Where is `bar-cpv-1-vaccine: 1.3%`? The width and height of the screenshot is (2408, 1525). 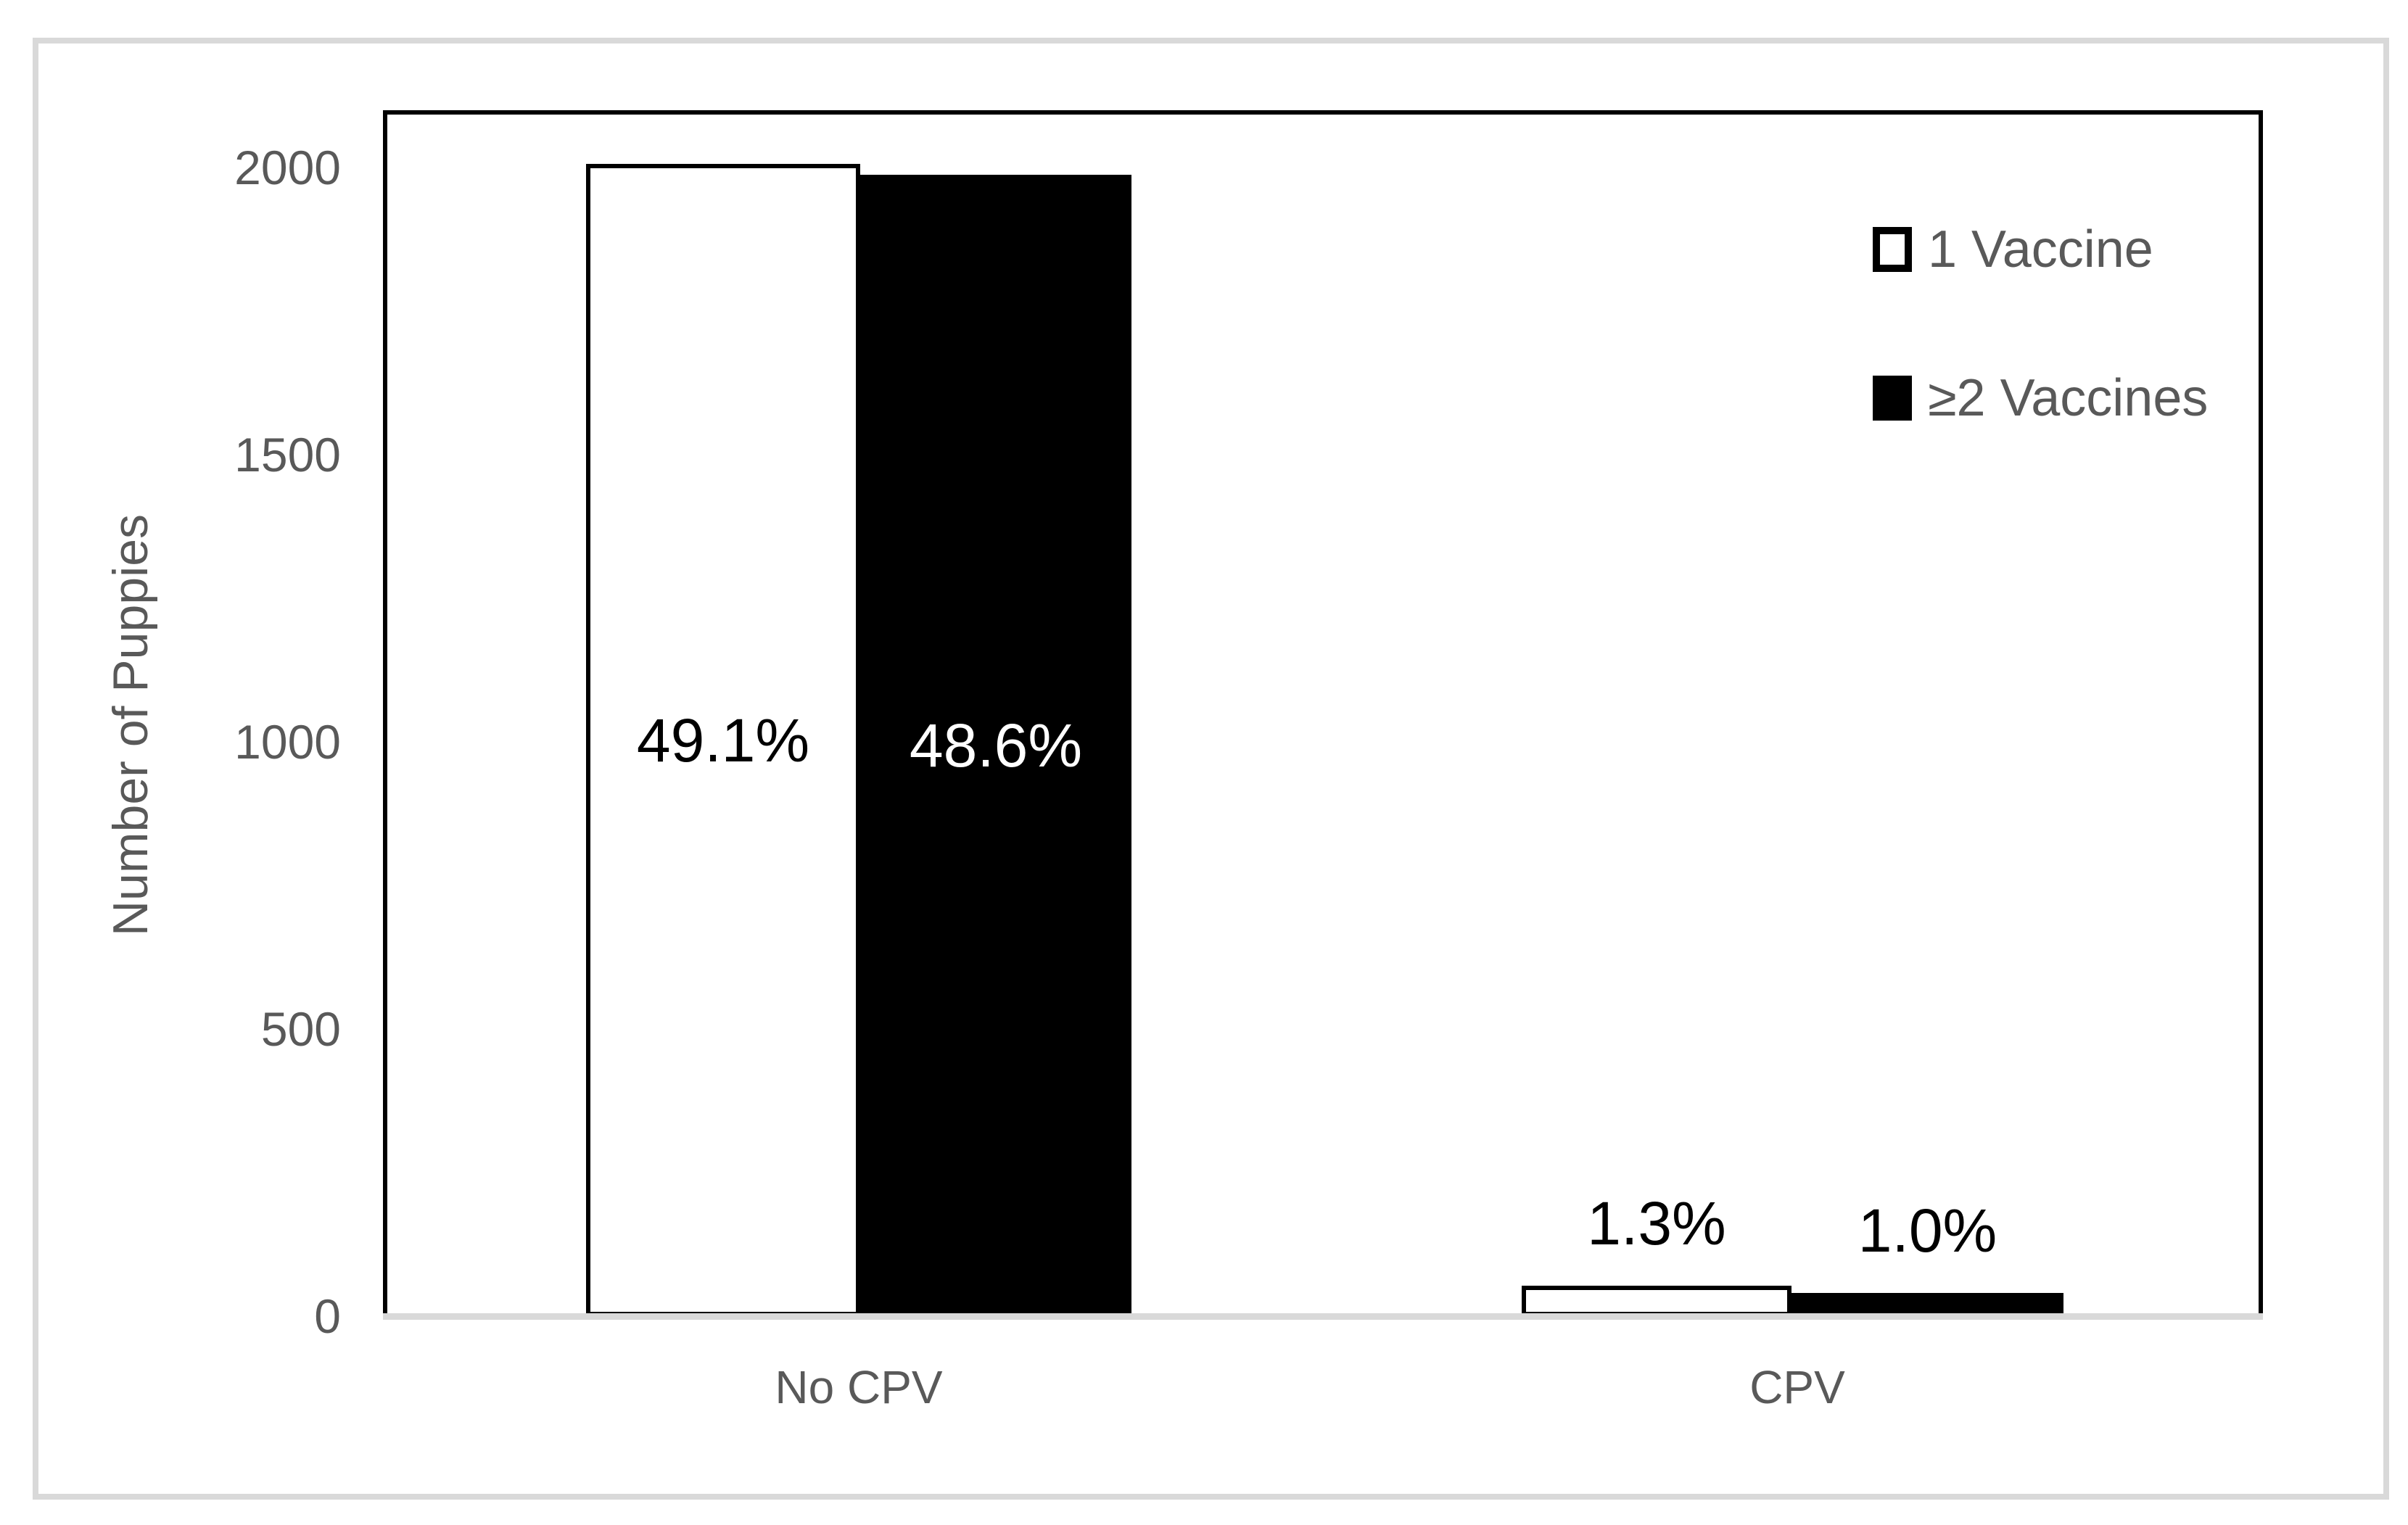 bar-cpv-1-vaccine: 1.3% is located at coordinates (1656, 1252).